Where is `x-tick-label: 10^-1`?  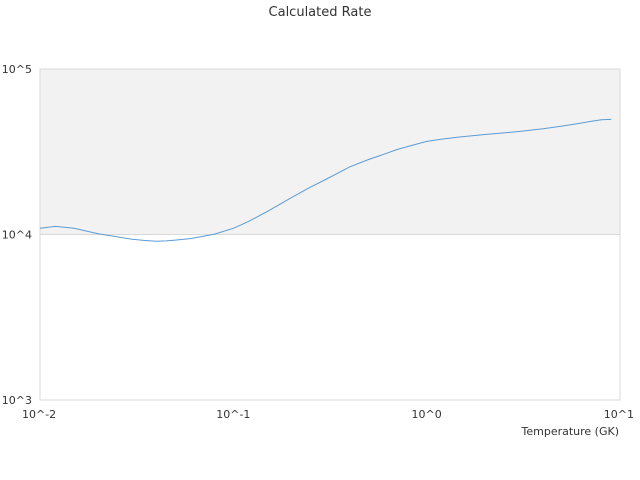
x-tick-label: 10^-1 is located at coordinates (233, 414).